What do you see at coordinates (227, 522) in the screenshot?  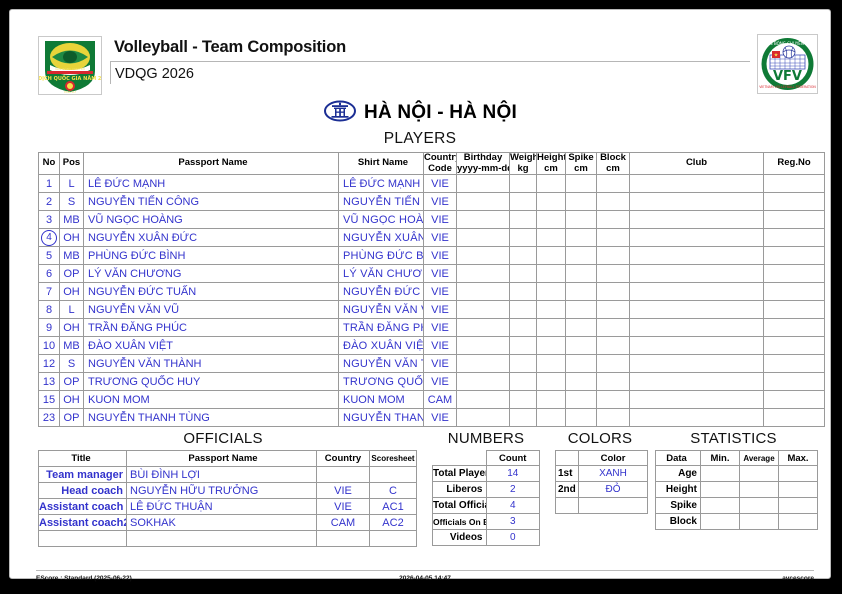 I see `officials-row: Assistant coach2 SOKHAK CAM AC2` at bounding box center [227, 522].